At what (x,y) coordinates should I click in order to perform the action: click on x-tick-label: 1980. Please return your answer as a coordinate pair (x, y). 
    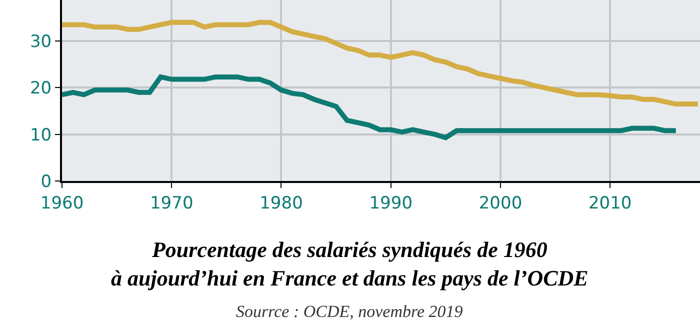
    Looking at the image, I should click on (281, 203).